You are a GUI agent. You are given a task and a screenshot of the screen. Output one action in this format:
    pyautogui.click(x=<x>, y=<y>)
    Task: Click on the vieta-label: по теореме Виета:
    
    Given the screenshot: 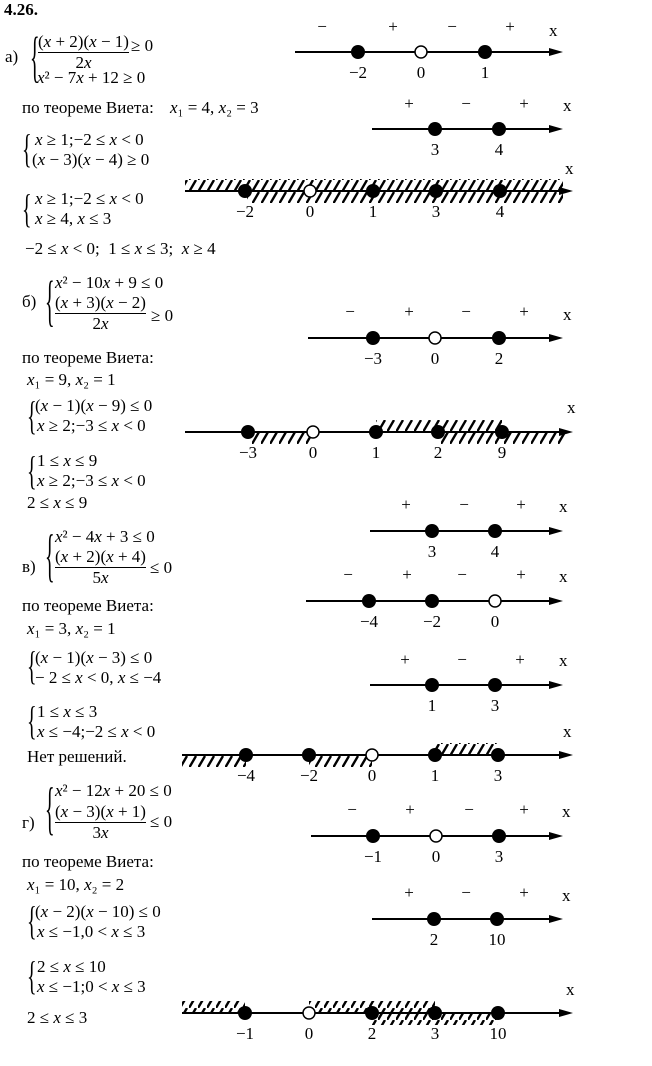 What is the action you would take?
    pyautogui.click(x=88, y=861)
    